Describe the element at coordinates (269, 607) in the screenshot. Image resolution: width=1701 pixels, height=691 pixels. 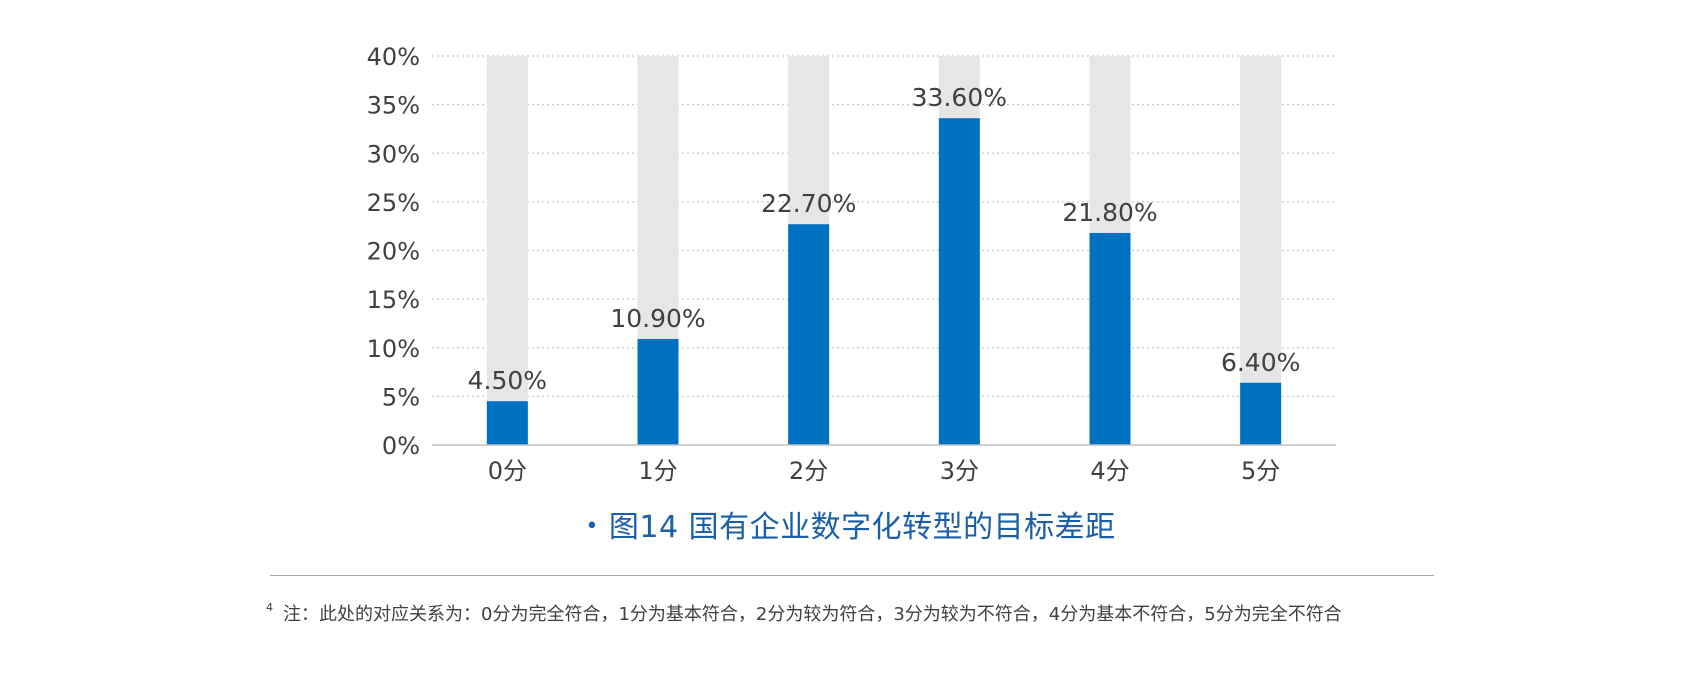
I see `footnote-marker: 4` at that location.